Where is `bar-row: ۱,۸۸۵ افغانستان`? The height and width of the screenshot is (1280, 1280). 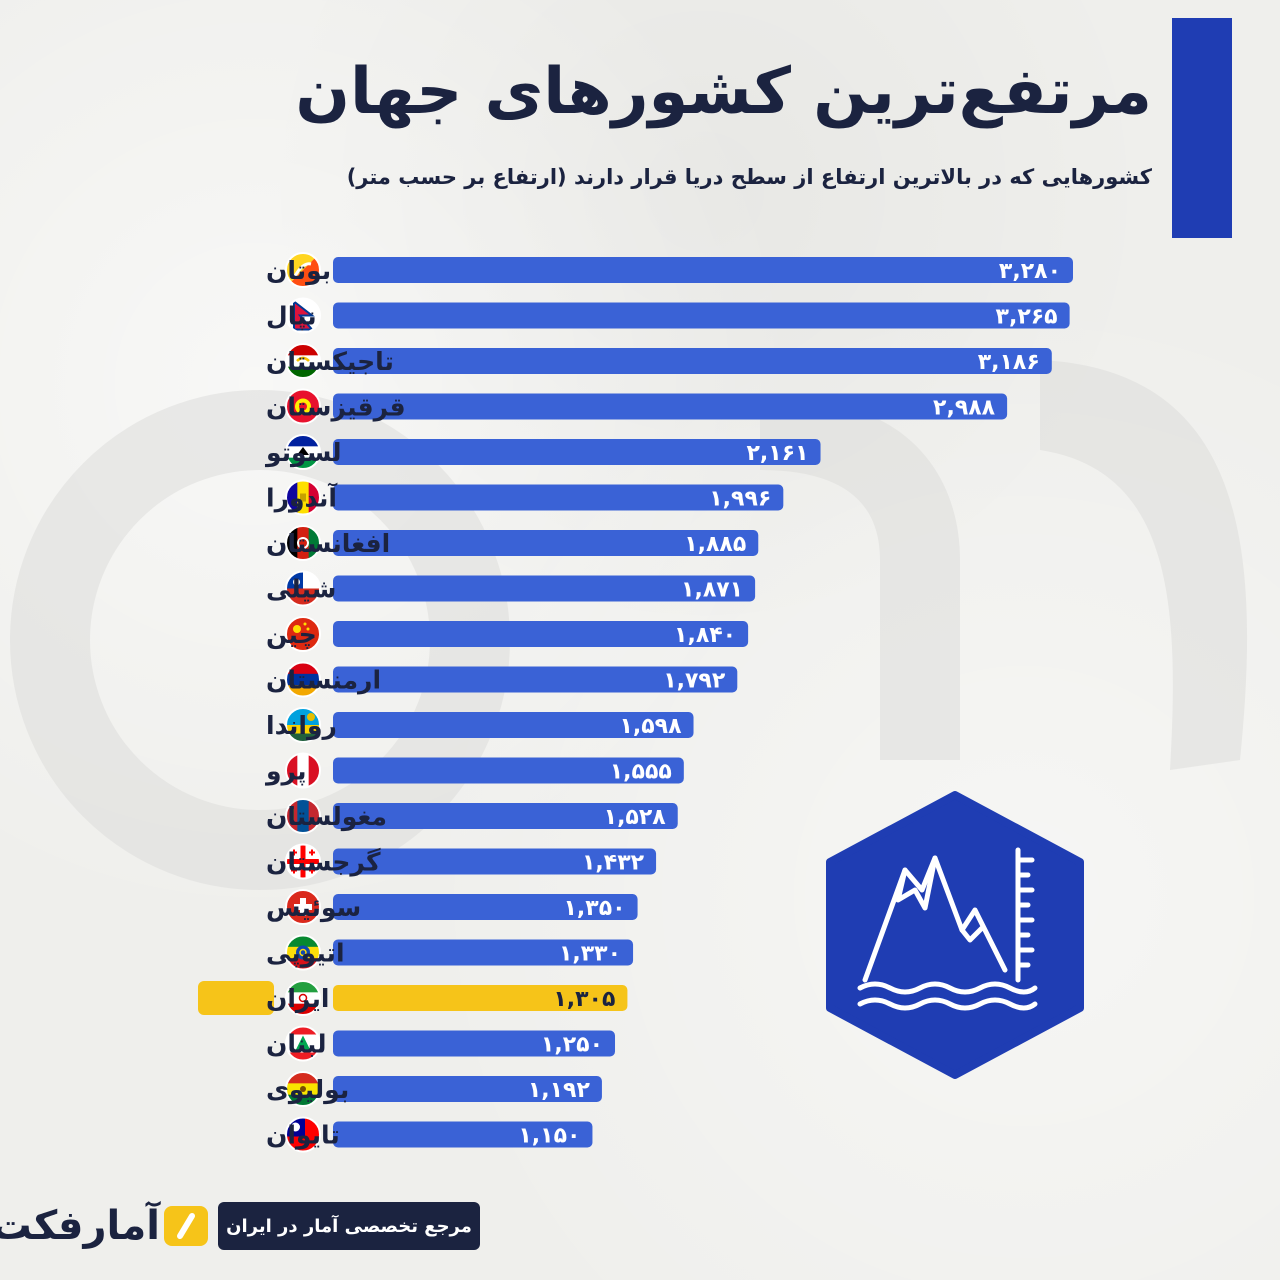 bar-row: ۱,۸۸۵ افغانستان is located at coordinates (512, 543).